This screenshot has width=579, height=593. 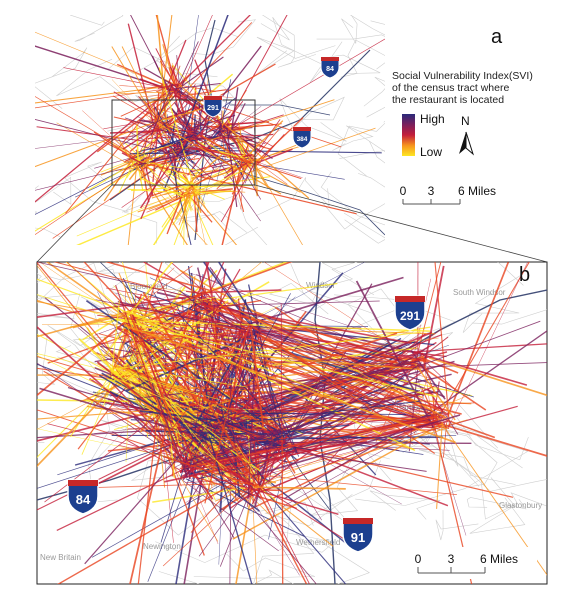 What do you see at coordinates (74, 223) in the screenshot?
I see `zoom-connector-left` at bounding box center [74, 223].